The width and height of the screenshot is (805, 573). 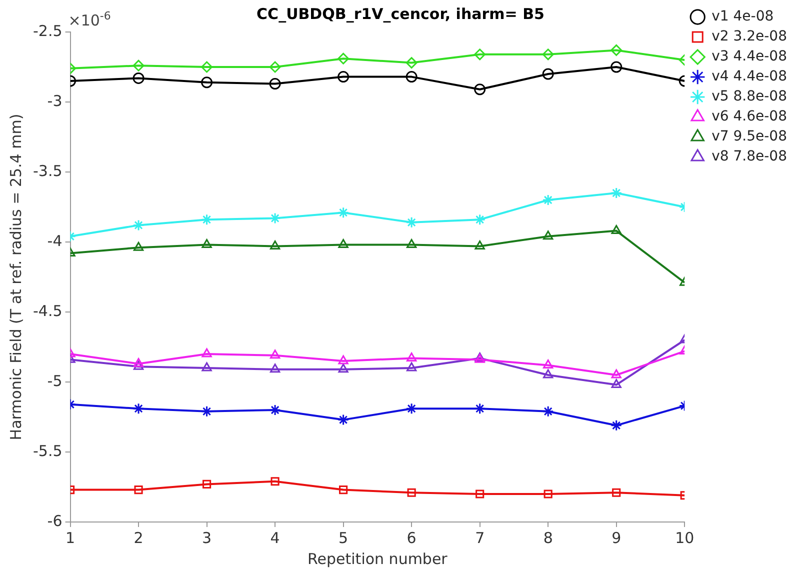 What do you see at coordinates (411, 537) in the screenshot?
I see `x-tick-label: 6` at bounding box center [411, 537].